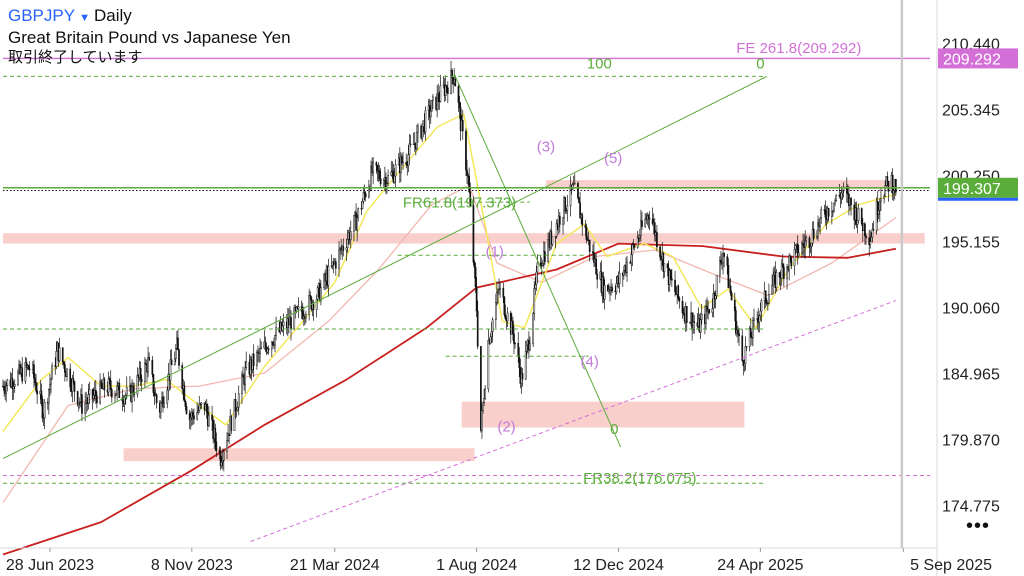 This screenshot has width=1024, height=576. I want to click on chevron-down-icon: ▼, so click(84, 18).